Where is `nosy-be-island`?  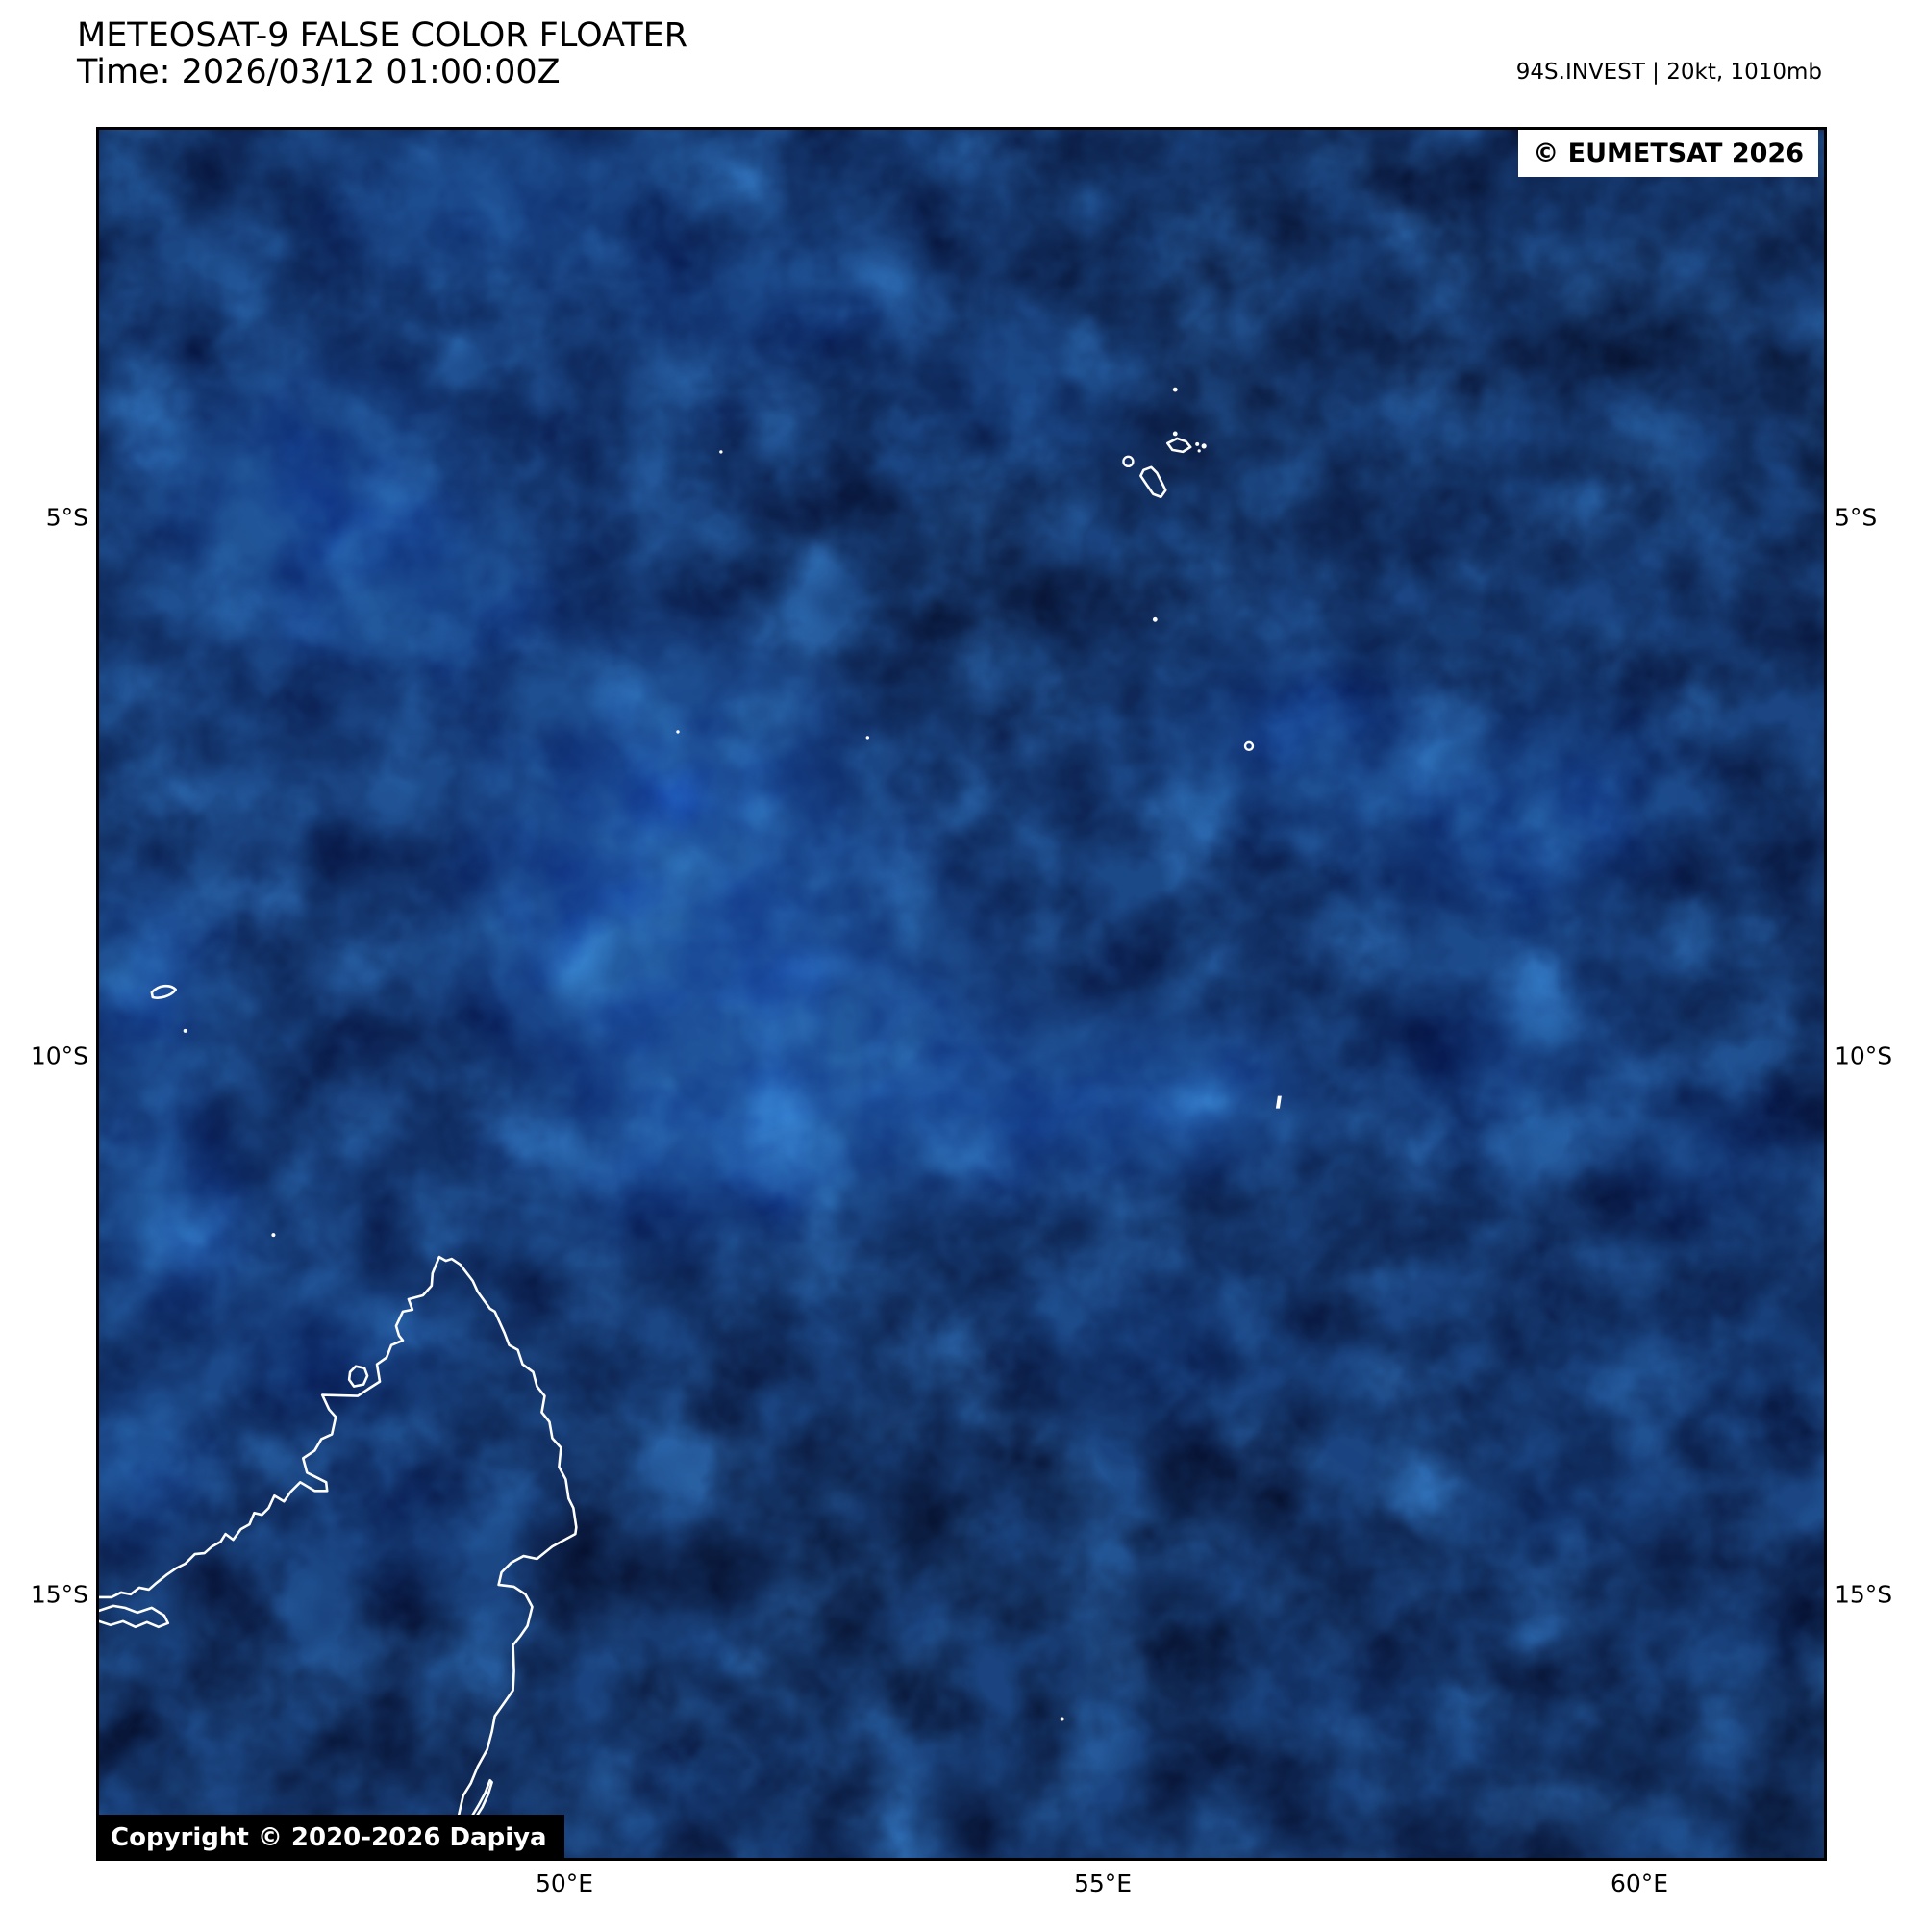 nosy-be-island is located at coordinates (358, 1376).